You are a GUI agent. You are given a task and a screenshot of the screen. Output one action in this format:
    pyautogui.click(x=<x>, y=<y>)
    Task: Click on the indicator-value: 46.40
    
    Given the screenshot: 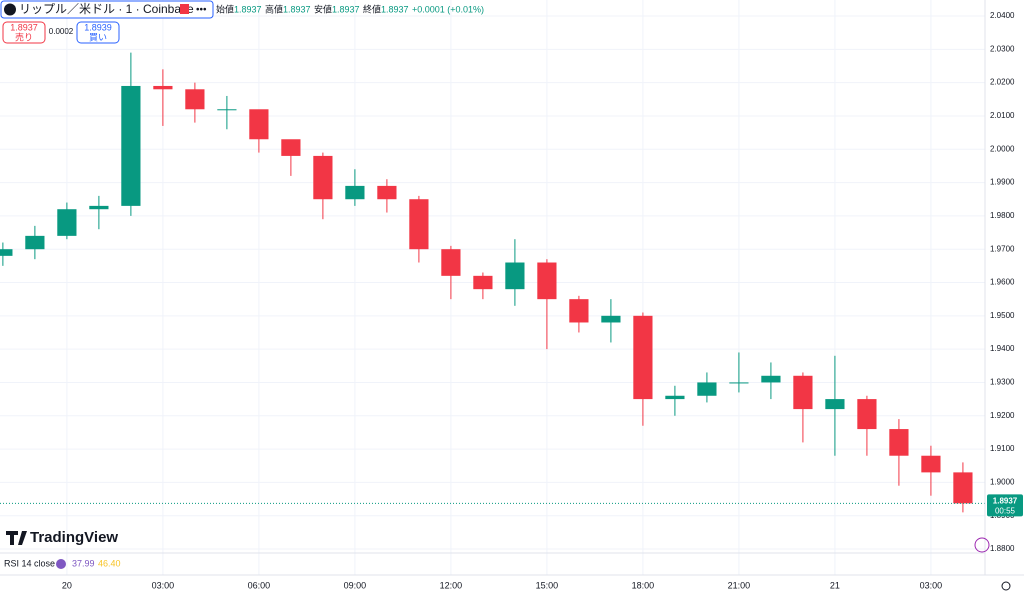 What is the action you would take?
    pyautogui.click(x=109, y=563)
    